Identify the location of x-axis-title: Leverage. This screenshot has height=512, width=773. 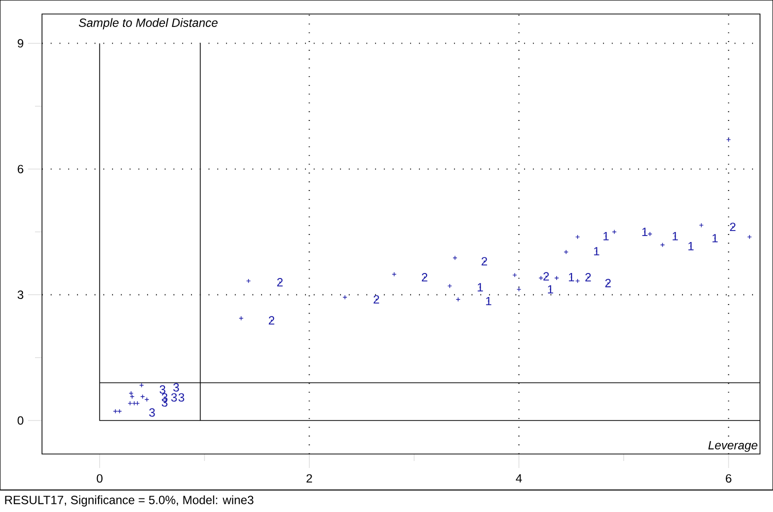
(733, 446).